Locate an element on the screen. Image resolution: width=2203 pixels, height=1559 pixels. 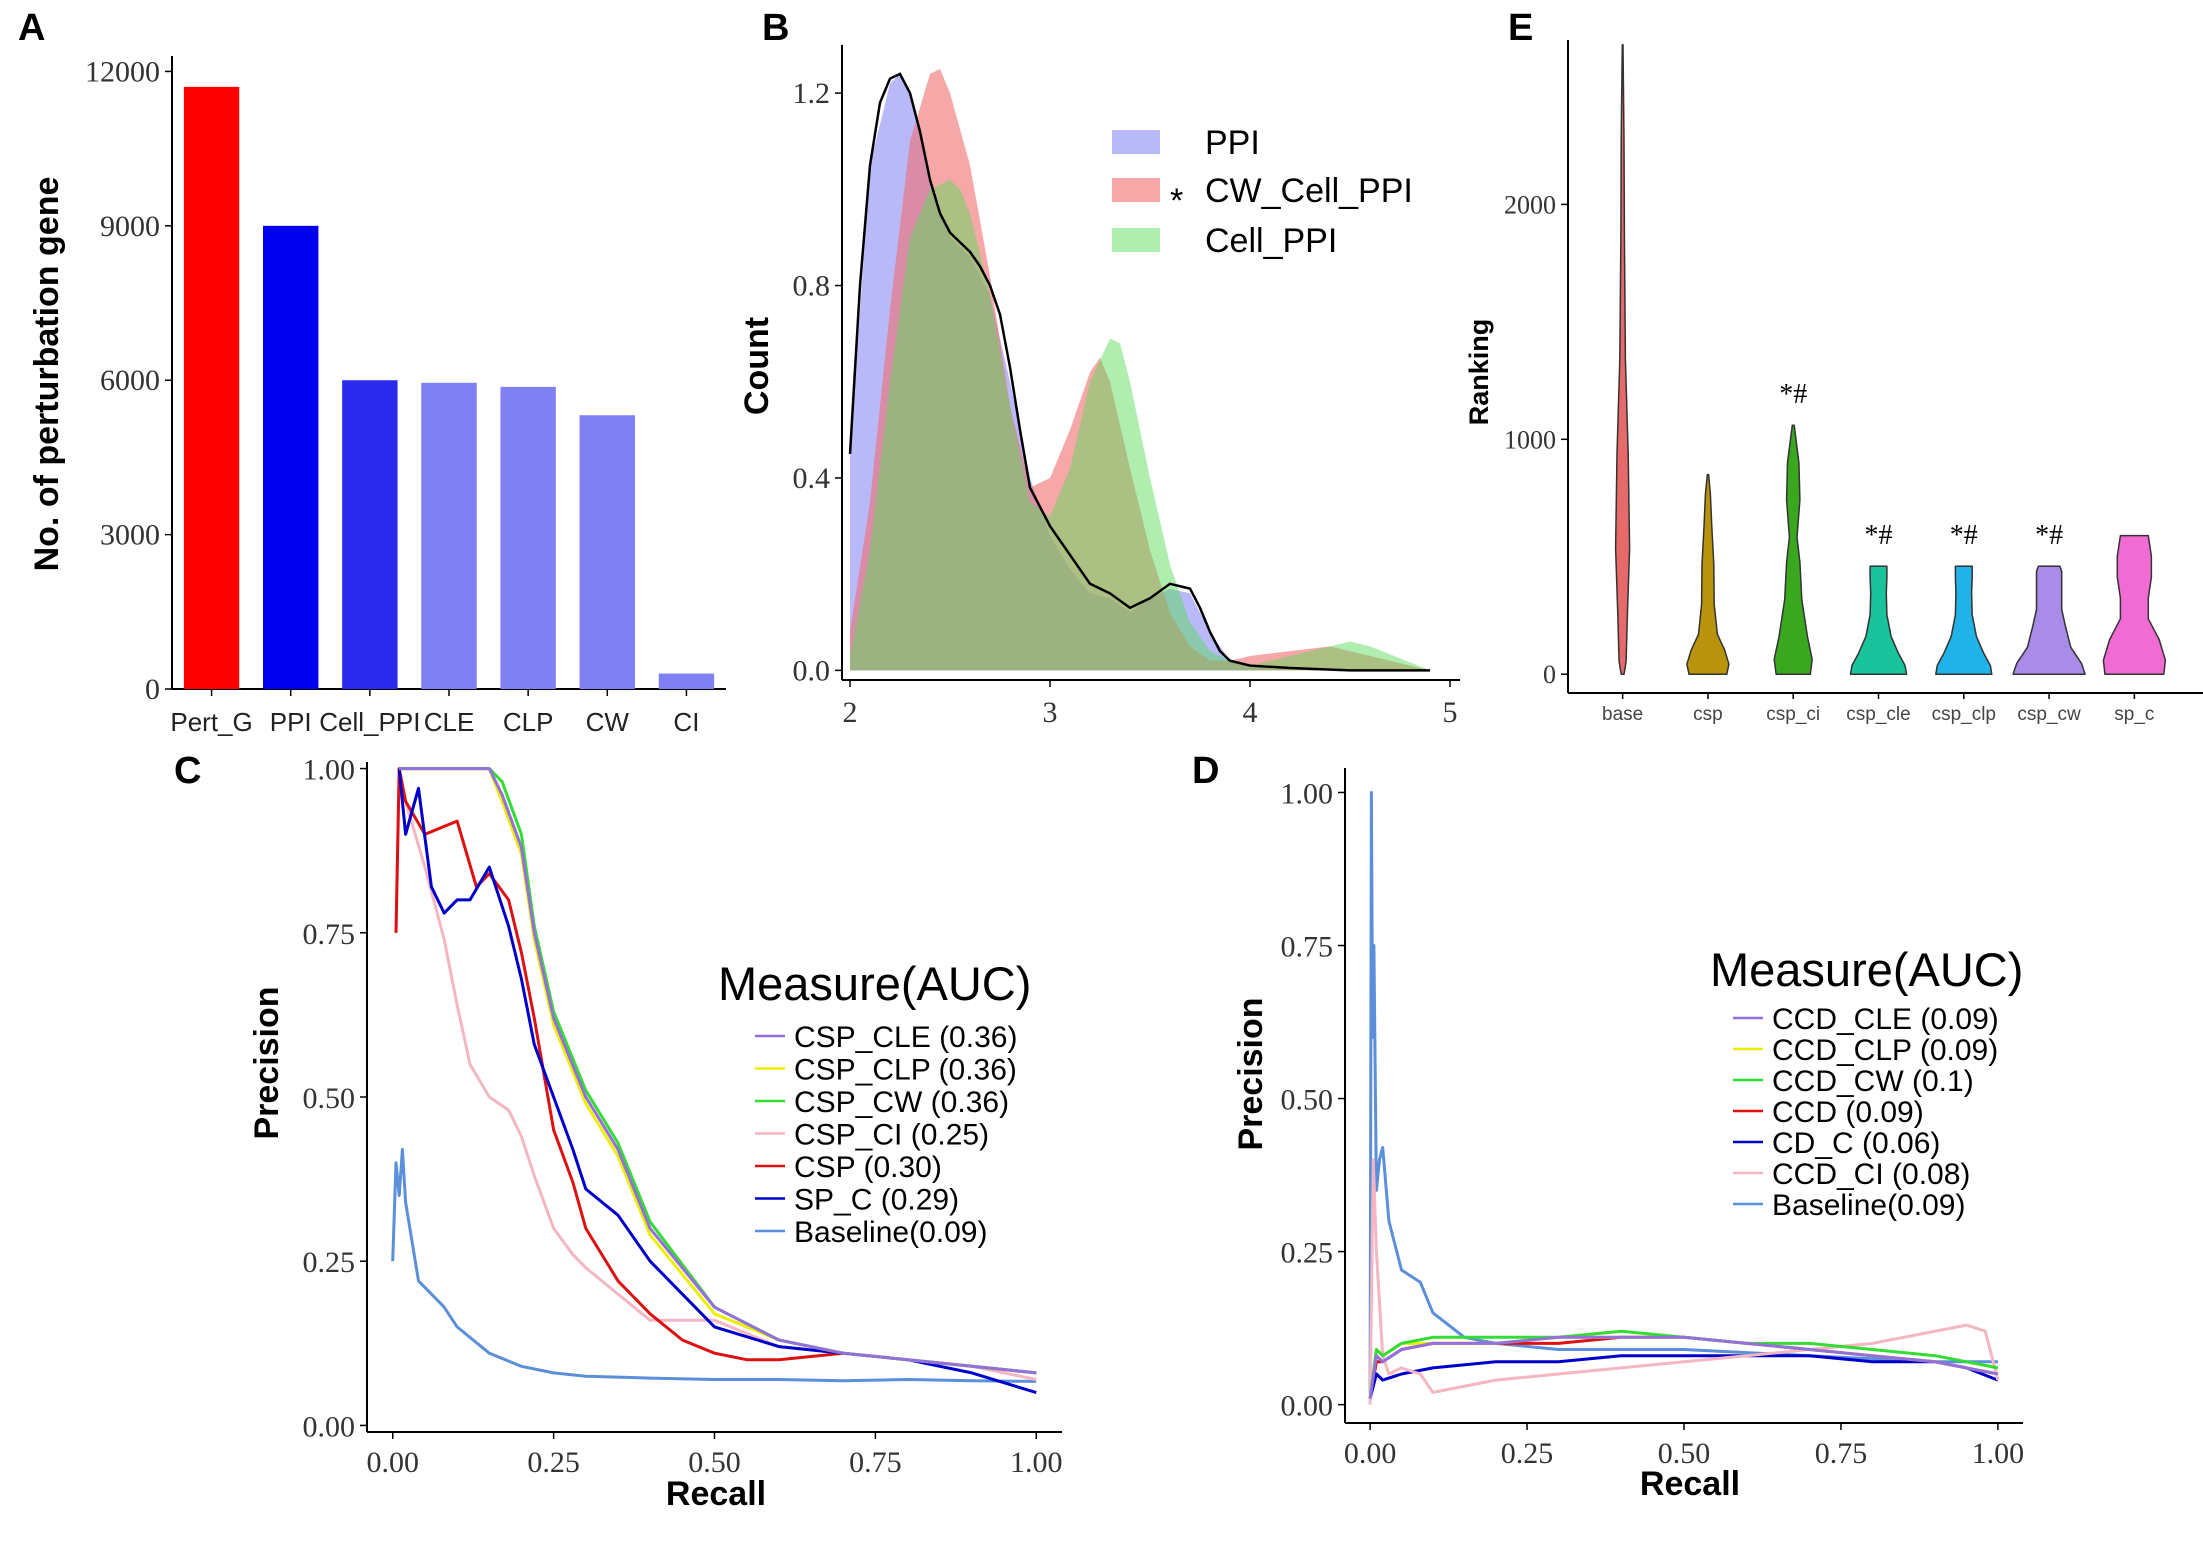
chart-e-violin-csp-cw is located at coordinates (2049, 620).